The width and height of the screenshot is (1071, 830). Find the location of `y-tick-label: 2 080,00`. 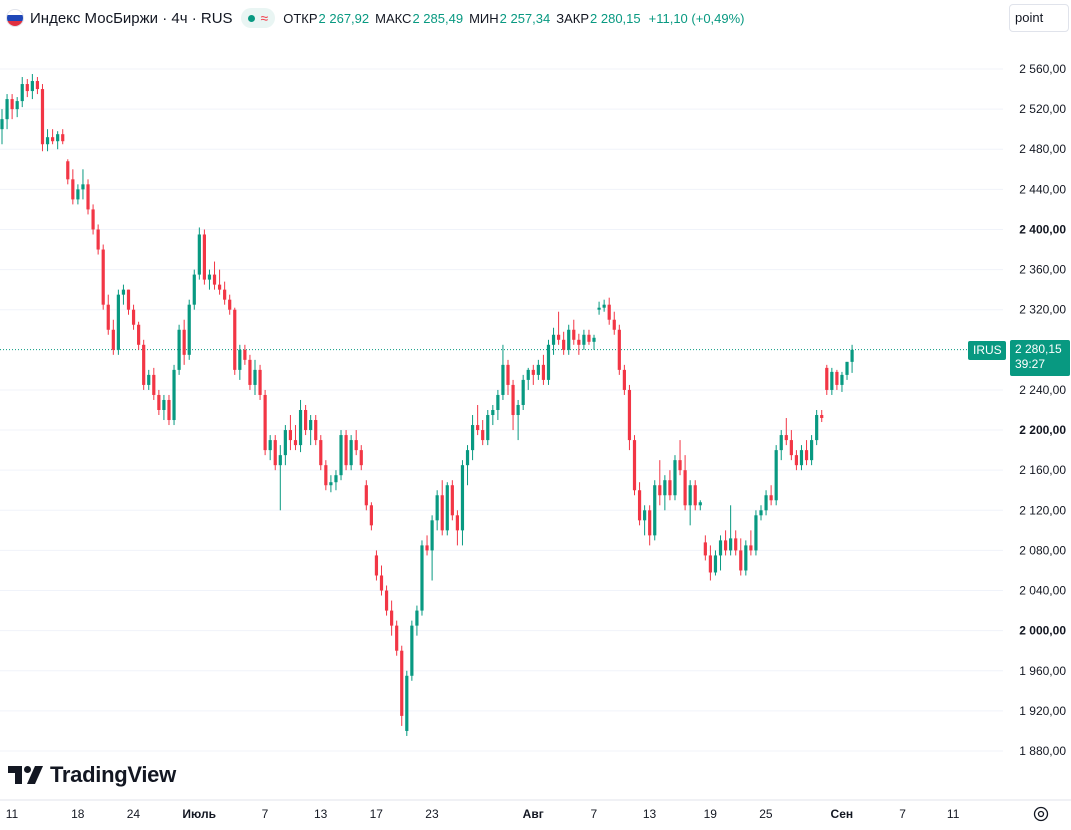

y-tick-label: 2 080,00 is located at coordinates (1042, 550).